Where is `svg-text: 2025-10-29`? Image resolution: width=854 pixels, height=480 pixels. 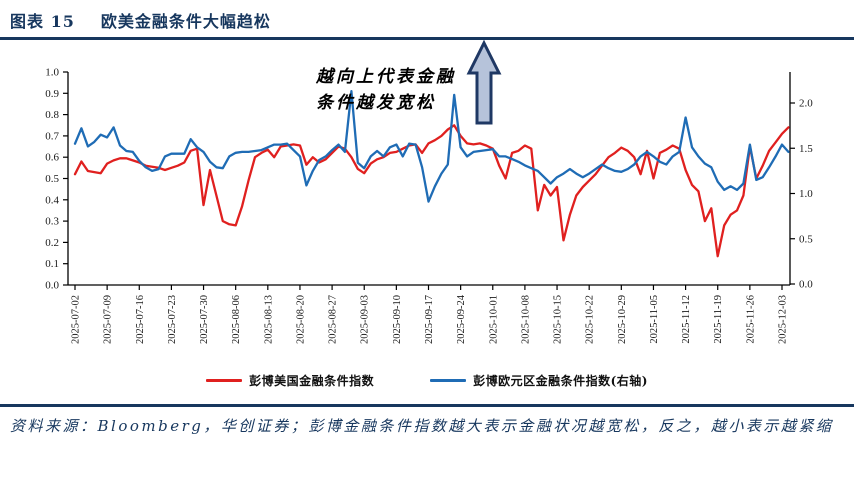 svg-text: 2025-10-29 is located at coordinates (622, 319).